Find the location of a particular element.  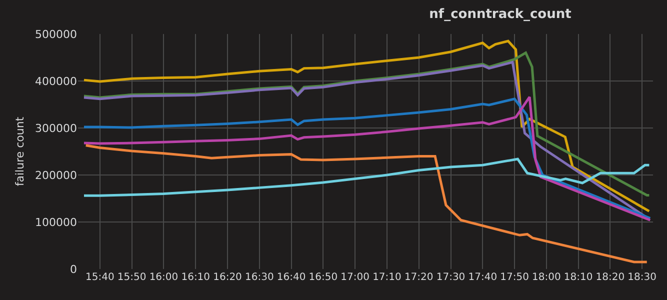

y-tick-label: 500000 is located at coordinates (56, 34).